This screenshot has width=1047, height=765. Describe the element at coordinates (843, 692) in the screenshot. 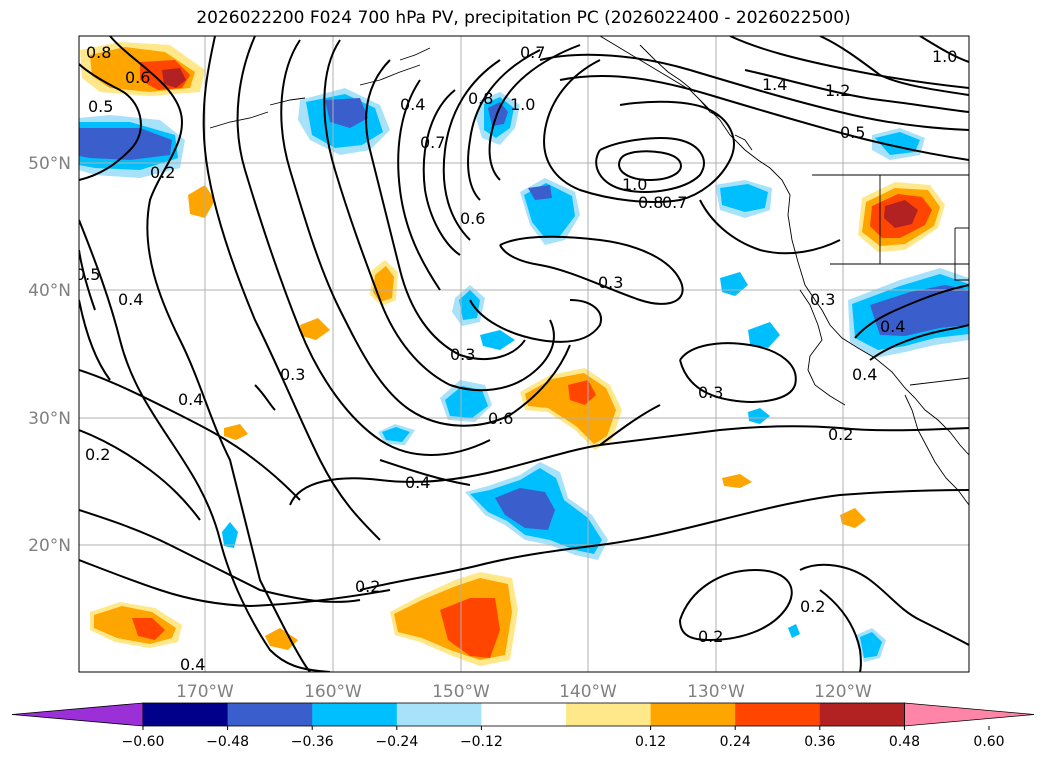

I see `lon-label: 120°W` at that location.